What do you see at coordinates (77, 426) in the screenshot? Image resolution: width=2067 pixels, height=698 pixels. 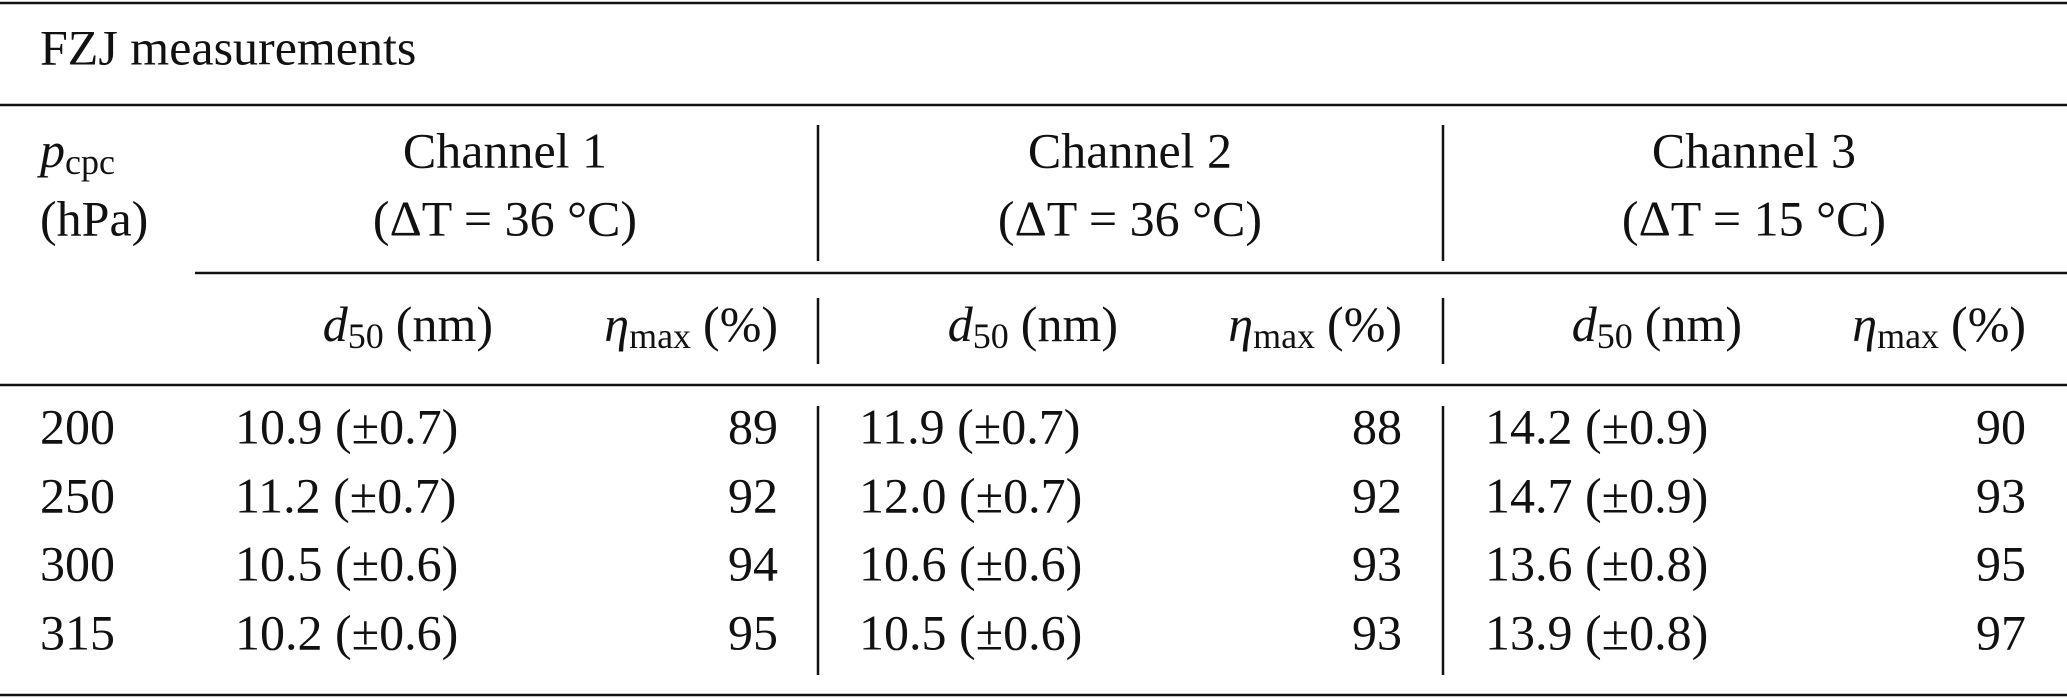 I see `pressure-cell: 200` at bounding box center [77, 426].